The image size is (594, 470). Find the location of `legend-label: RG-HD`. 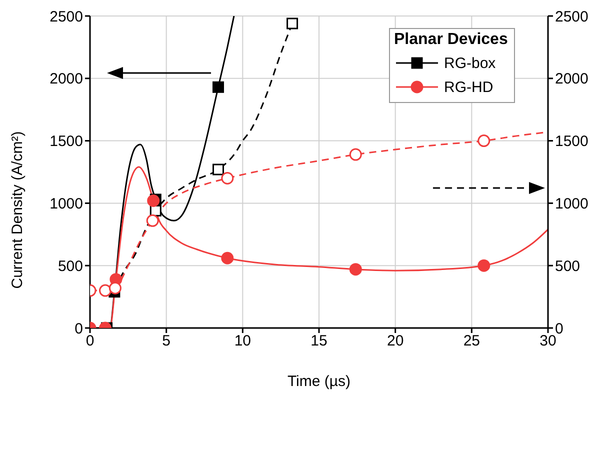

legend-label: RG-HD is located at coordinates (469, 87).